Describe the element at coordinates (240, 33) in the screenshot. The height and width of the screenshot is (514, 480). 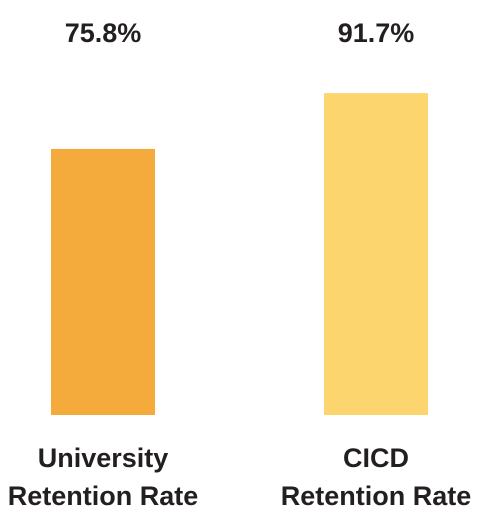
I see `value-labels-group: 75.8% 91.7%` at that location.